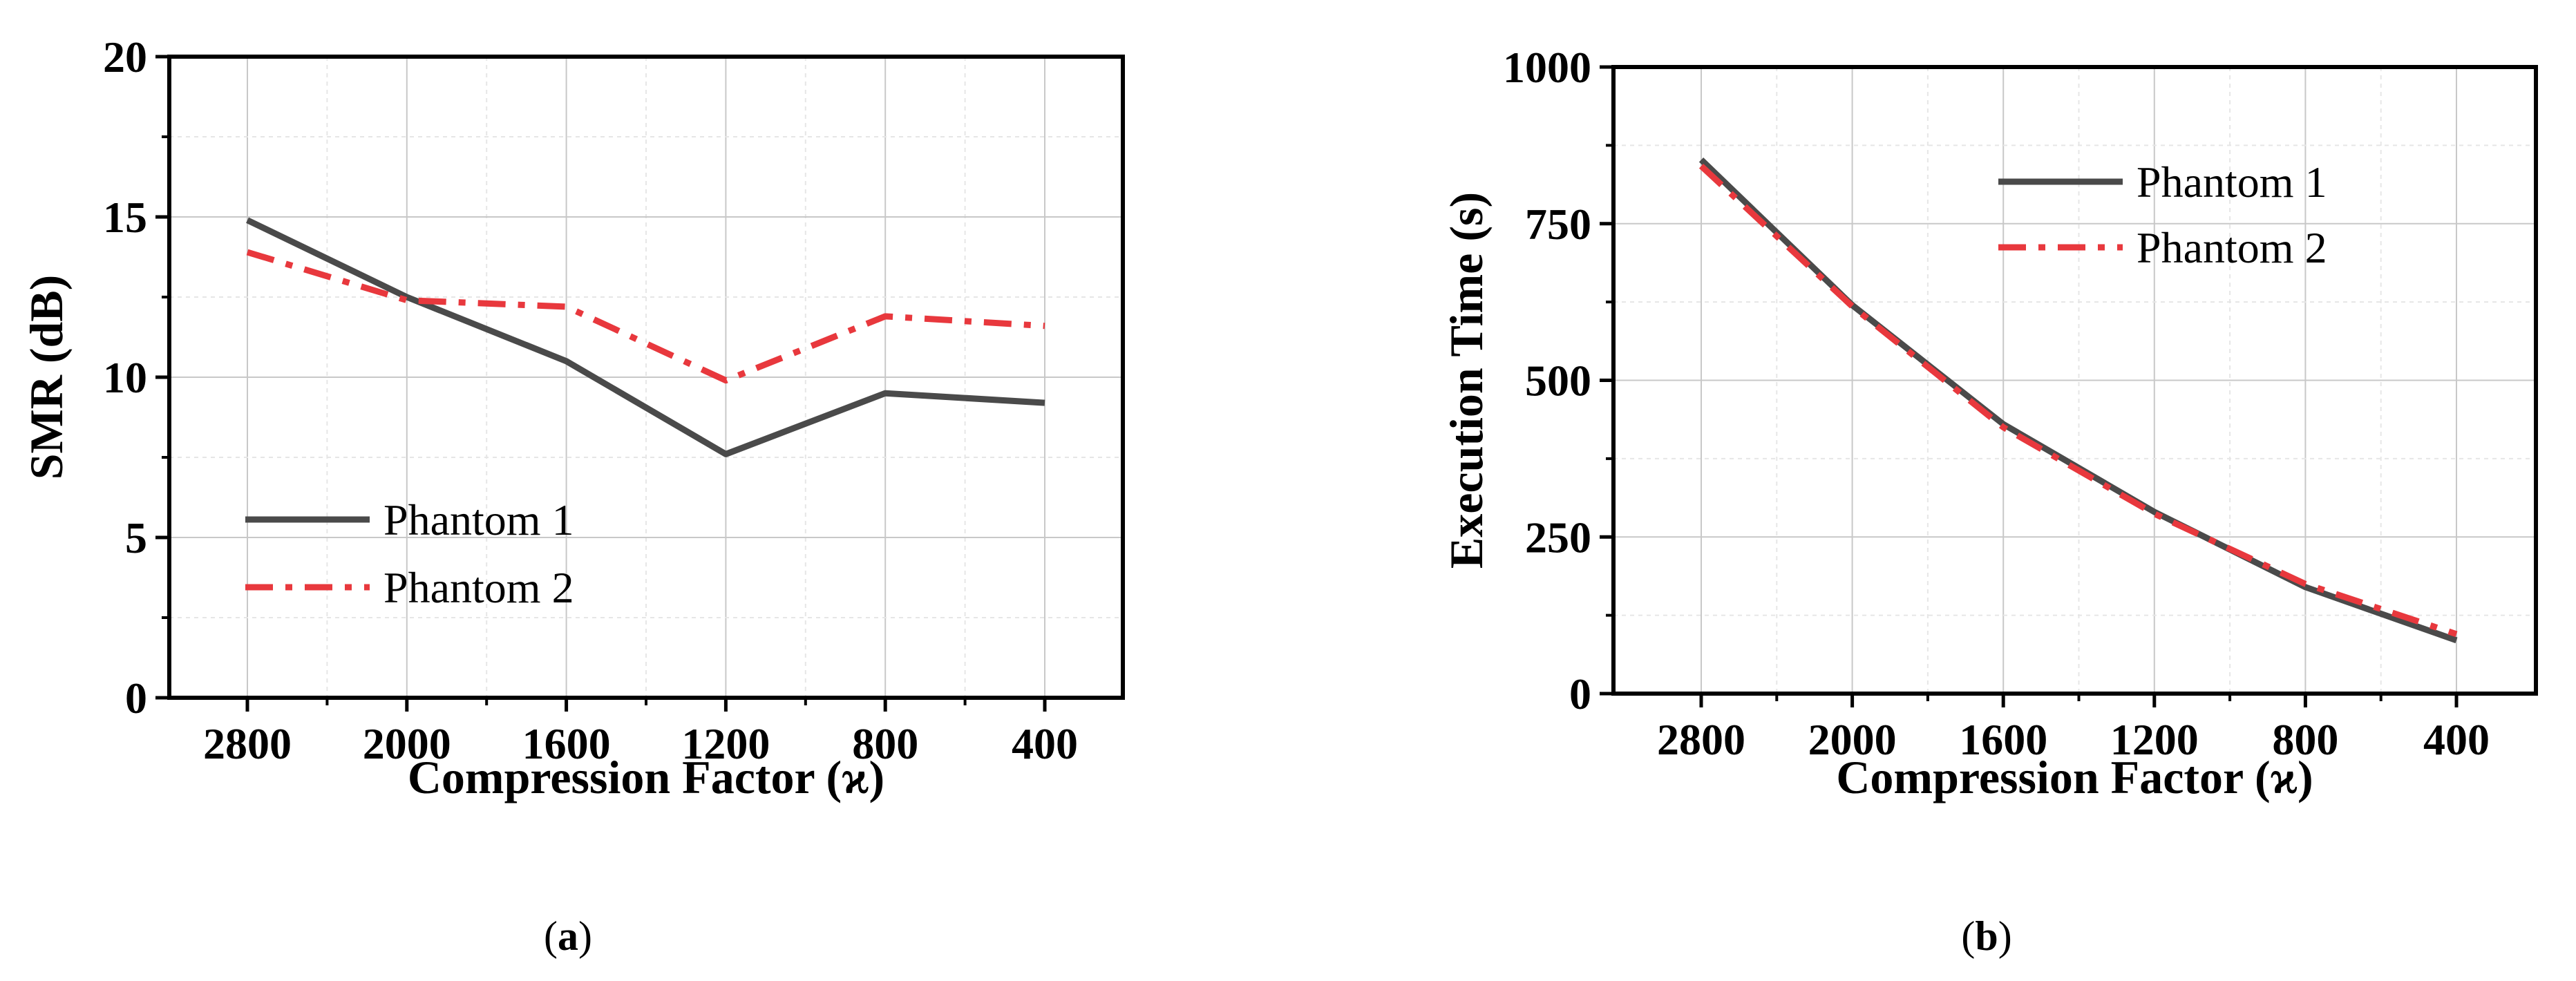 The image size is (2576, 981). Describe the element at coordinates (1558, 381) in the screenshot. I see `y-tick-label: 500` at that location.